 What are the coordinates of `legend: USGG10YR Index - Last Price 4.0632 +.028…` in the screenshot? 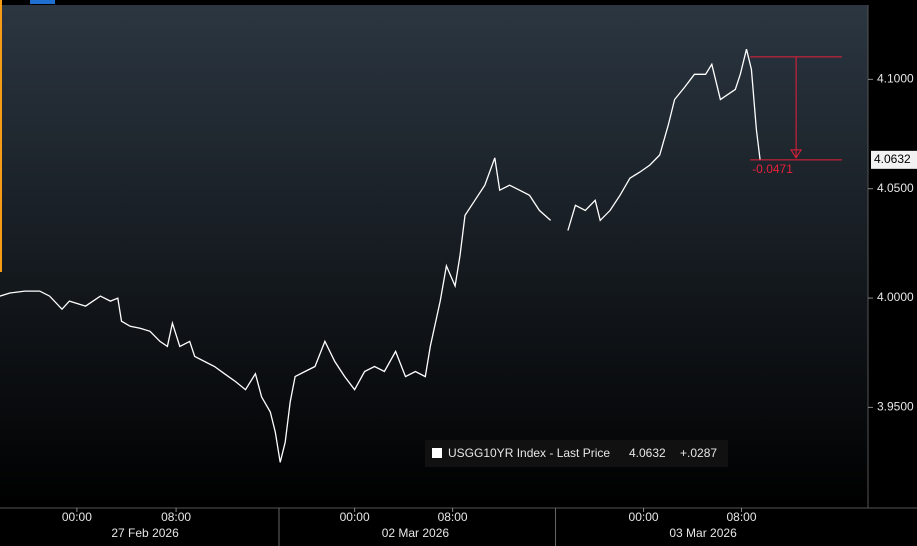 It's located at (576, 453).